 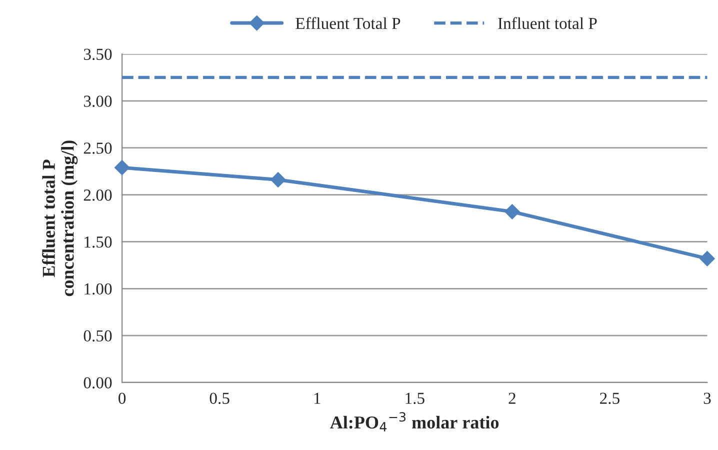 What do you see at coordinates (98, 54) in the screenshot?
I see `y-tick-label: 3.50` at bounding box center [98, 54].